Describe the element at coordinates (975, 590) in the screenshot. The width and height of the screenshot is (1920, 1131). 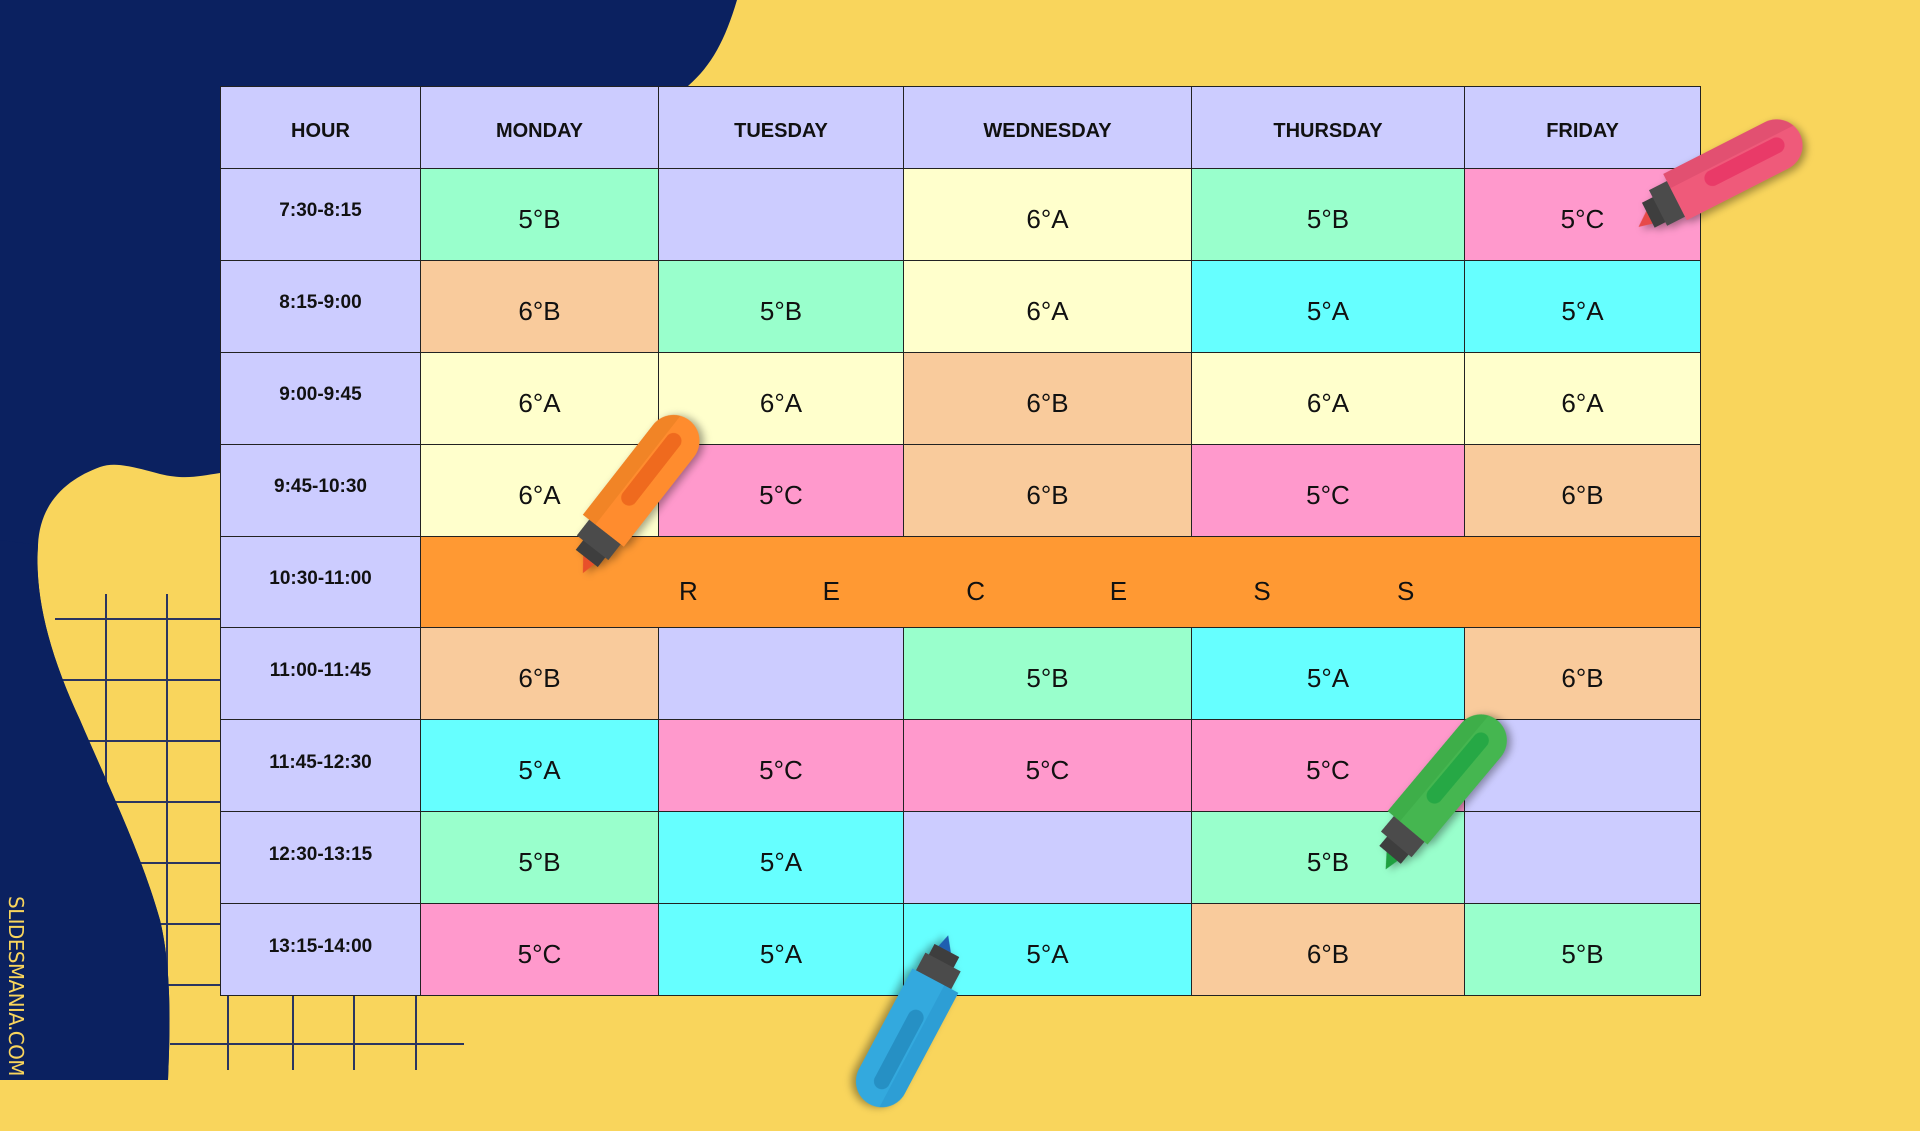
I see `recess-letter: C` at that location.